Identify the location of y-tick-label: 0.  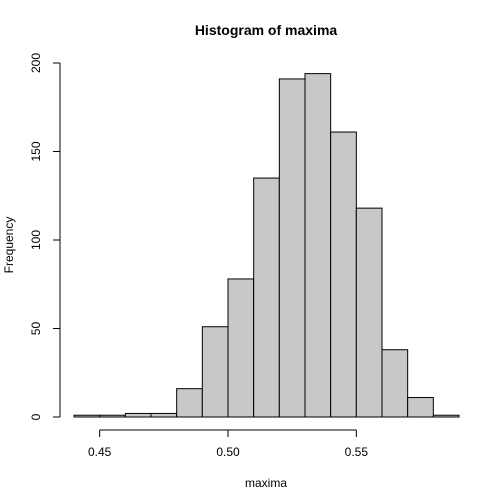
(36, 416).